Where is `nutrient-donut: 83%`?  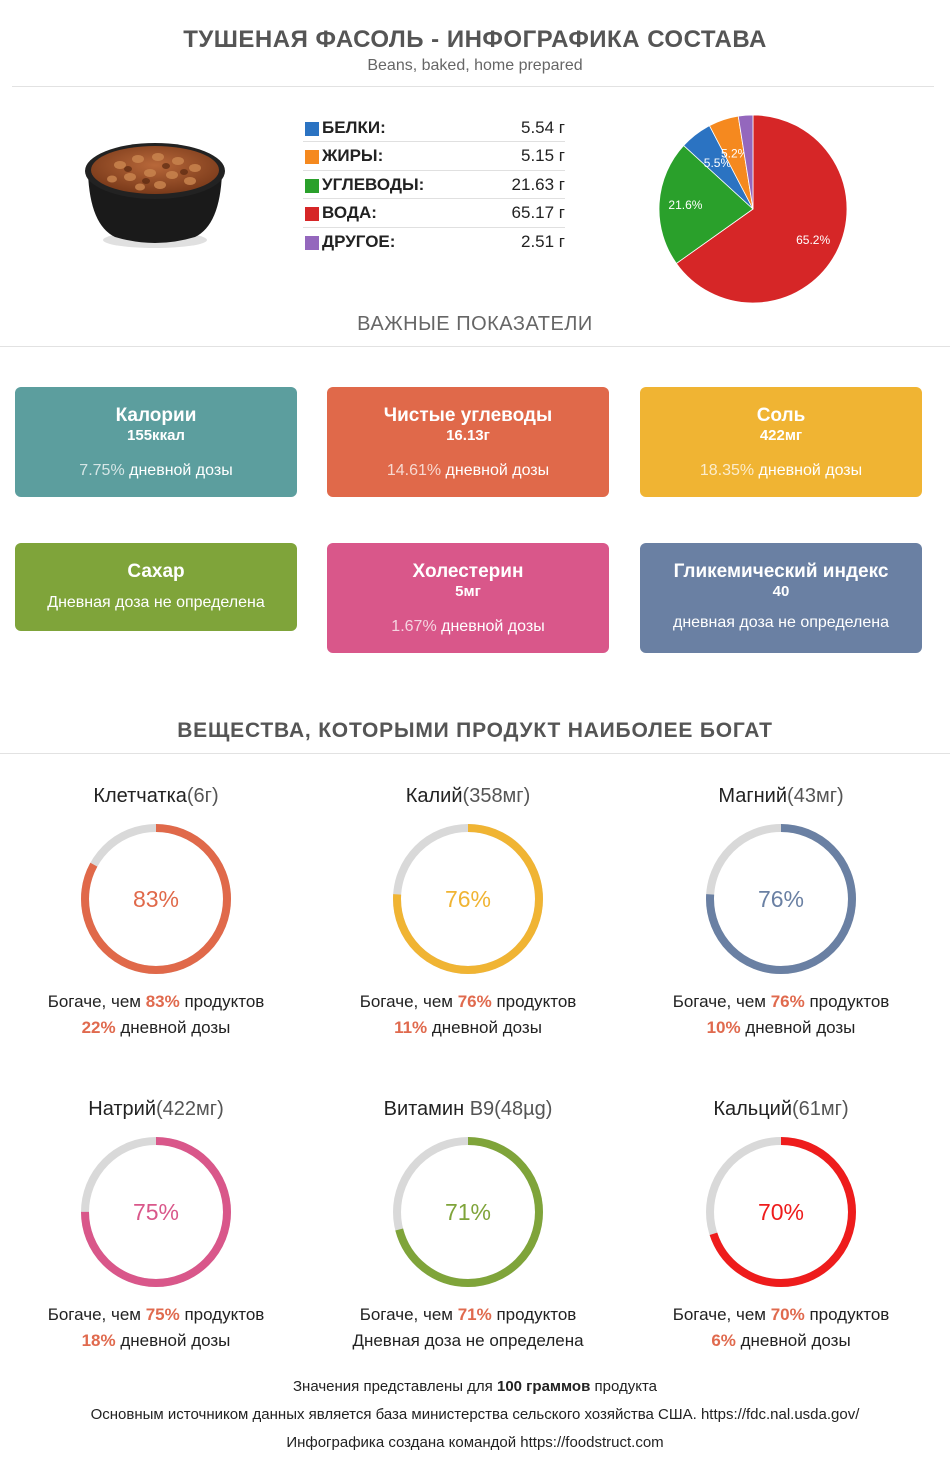
nutrient-donut: 83% is located at coordinates (156, 899).